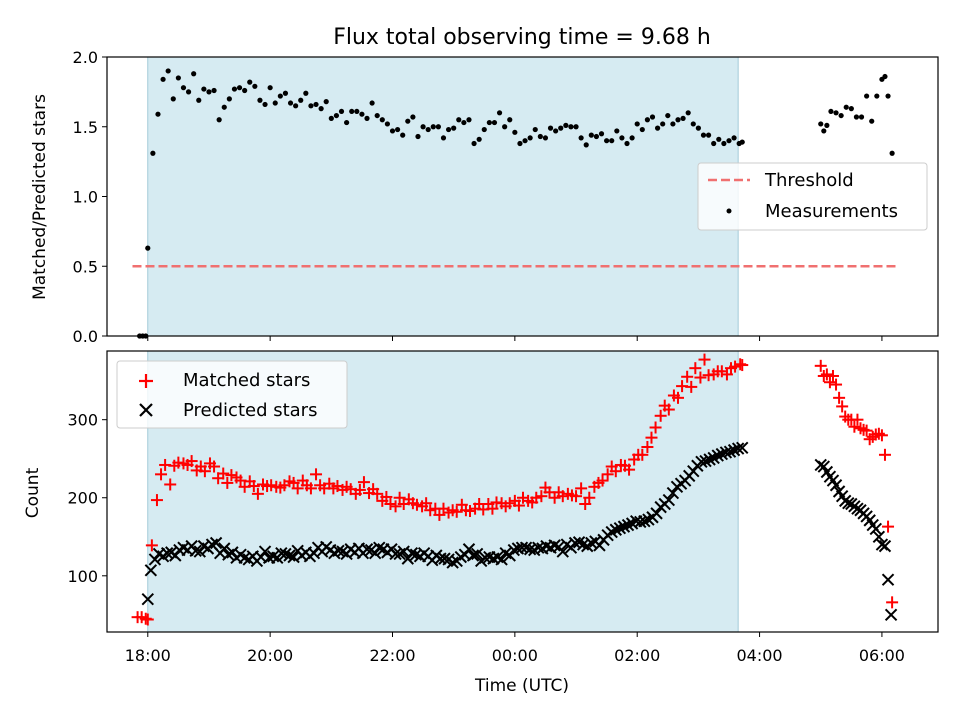 The height and width of the screenshot is (720, 960). Describe the element at coordinates (250, 410) in the screenshot. I see `legend-predicted-label: Predicted stars` at that location.